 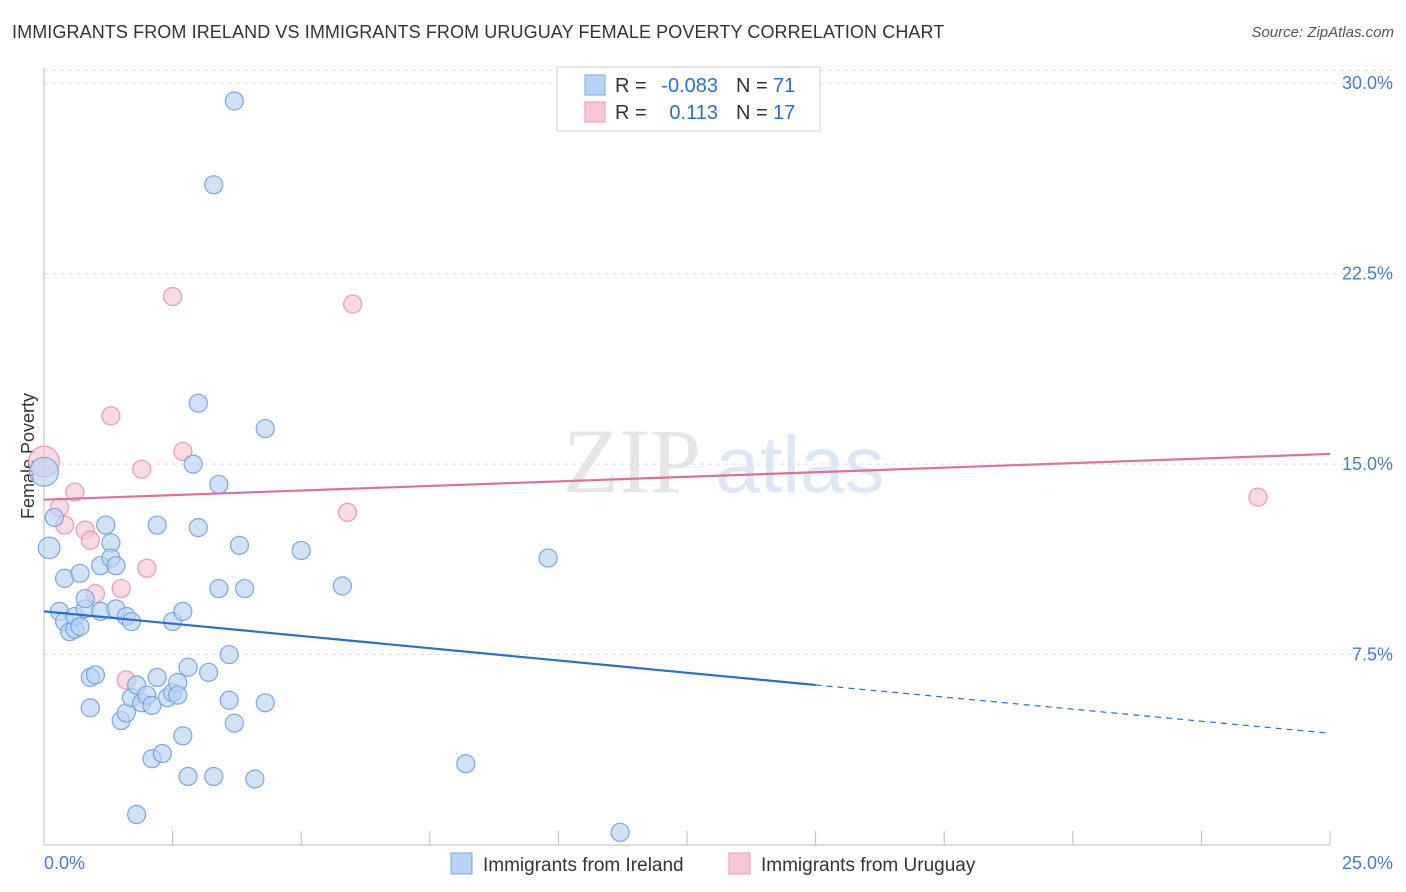 I want to click on legend-ireland-n-label: N =, so click(x=752, y=86).